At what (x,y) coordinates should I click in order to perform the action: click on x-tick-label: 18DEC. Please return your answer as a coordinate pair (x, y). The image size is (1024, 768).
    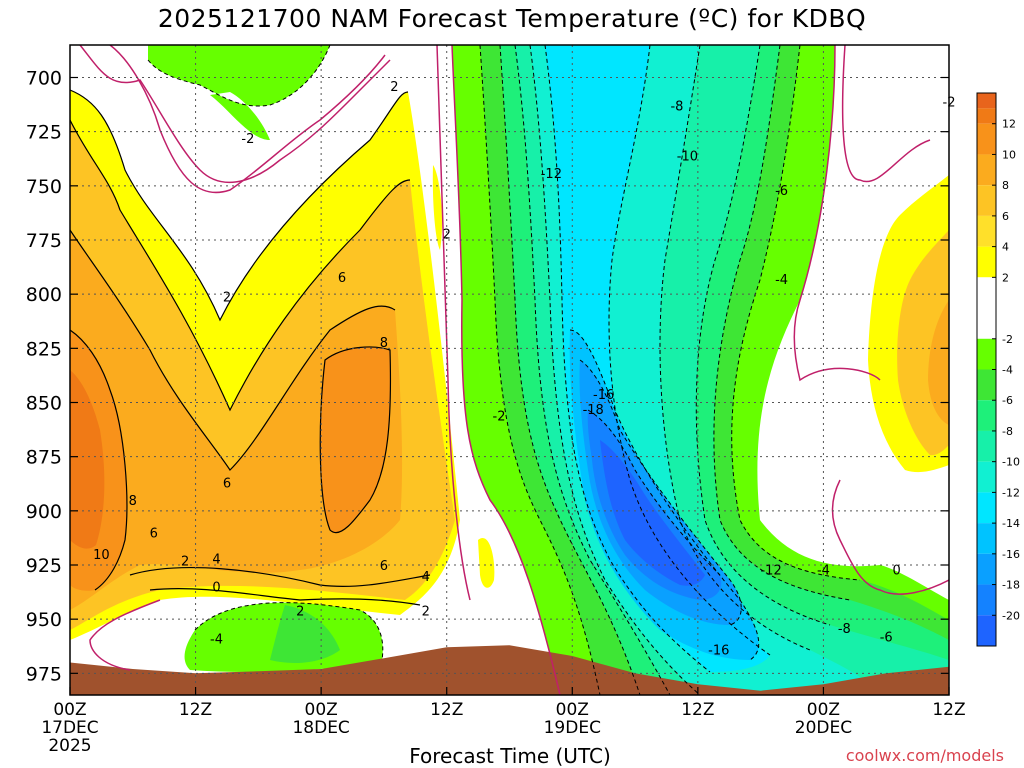
    Looking at the image, I should click on (320, 728).